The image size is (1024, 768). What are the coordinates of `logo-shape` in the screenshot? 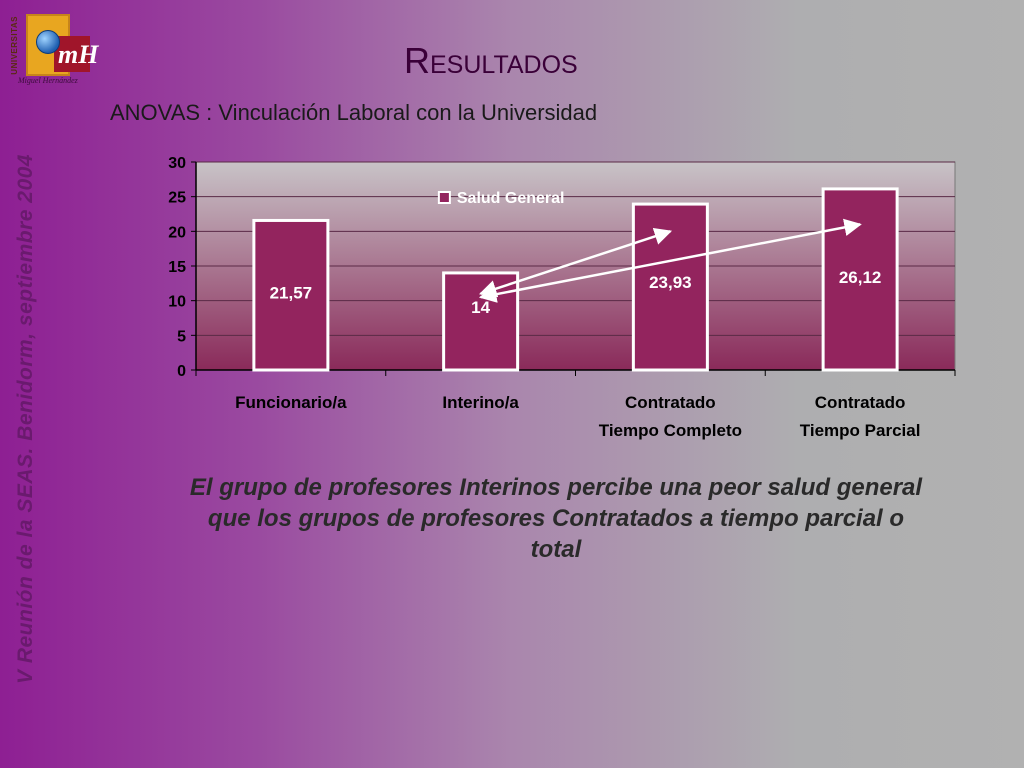 It's located at (72, 54).